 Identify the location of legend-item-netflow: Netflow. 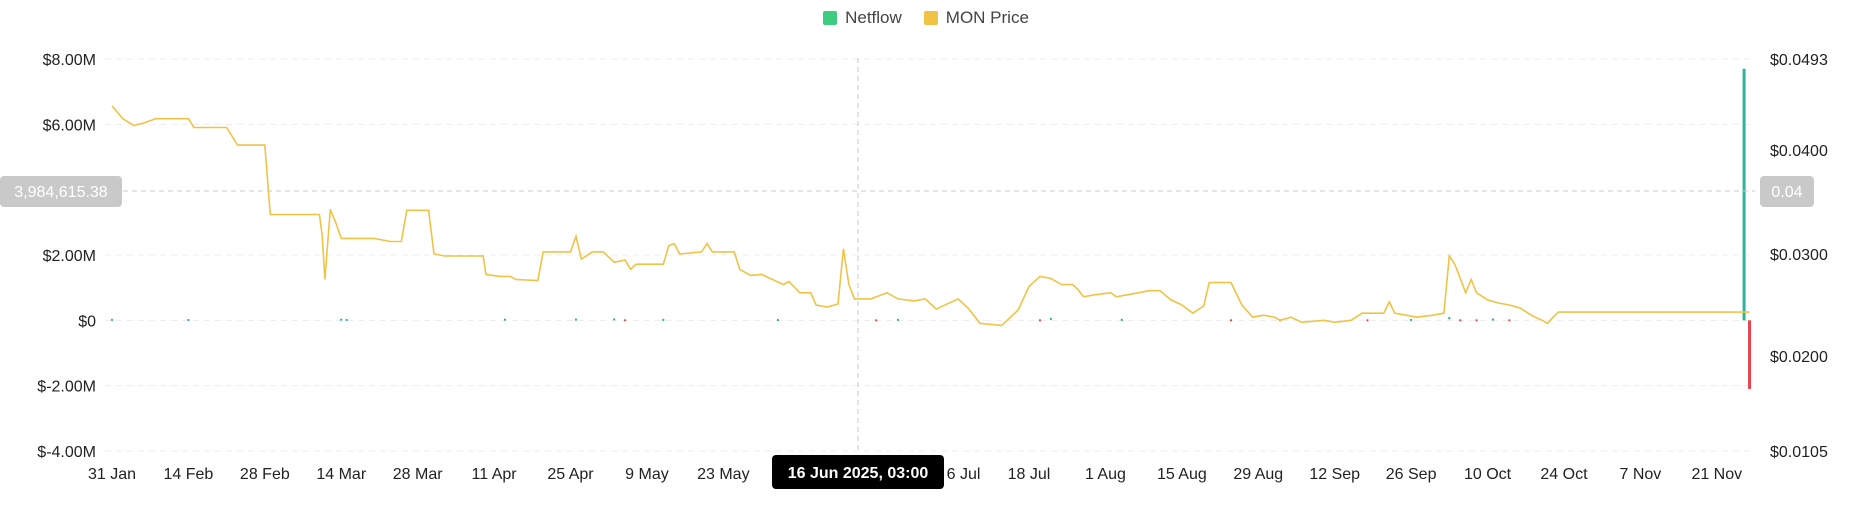
(862, 18).